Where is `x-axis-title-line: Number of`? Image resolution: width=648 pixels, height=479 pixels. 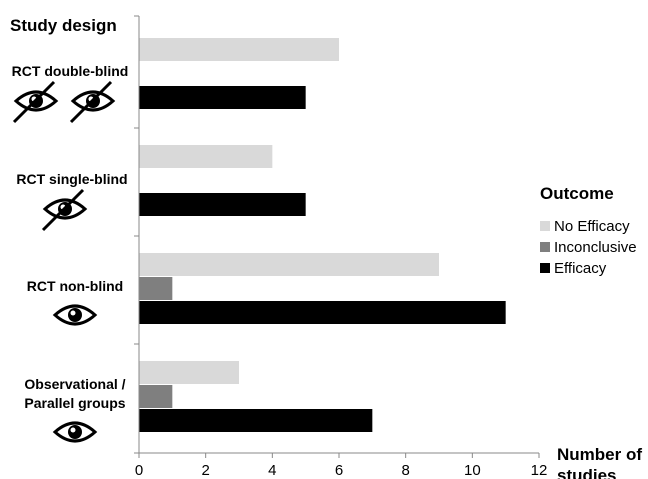 x-axis-title-line: Number of is located at coordinates (599, 454).